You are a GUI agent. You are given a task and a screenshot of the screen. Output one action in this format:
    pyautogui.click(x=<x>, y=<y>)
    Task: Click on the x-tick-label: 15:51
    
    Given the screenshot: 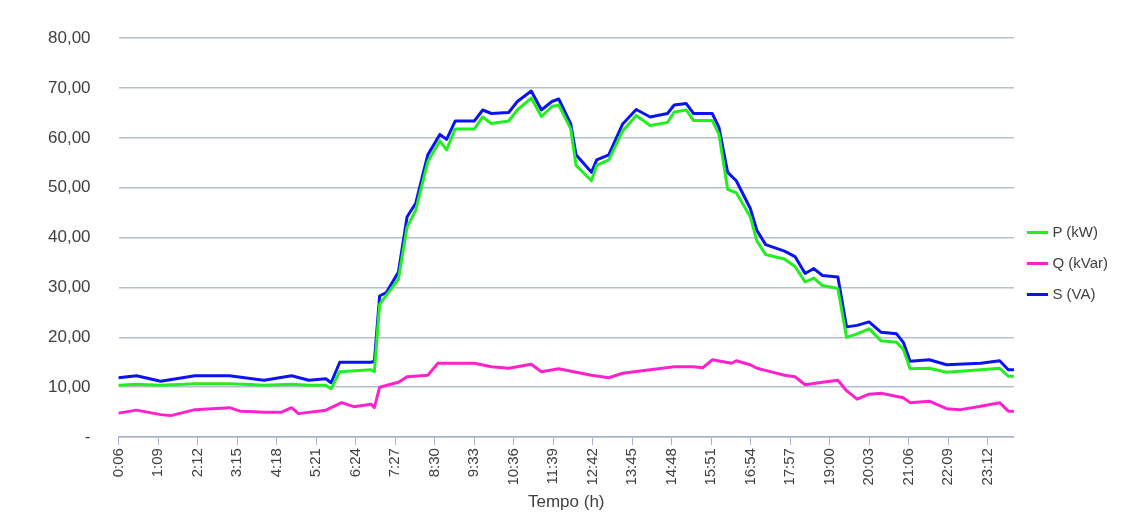 What is the action you would take?
    pyautogui.click(x=710, y=467)
    